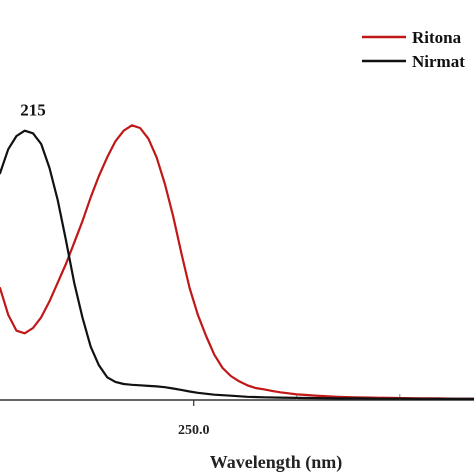  What do you see at coordinates (437, 37) in the screenshot?
I see `legend-label: Ritona` at bounding box center [437, 37].